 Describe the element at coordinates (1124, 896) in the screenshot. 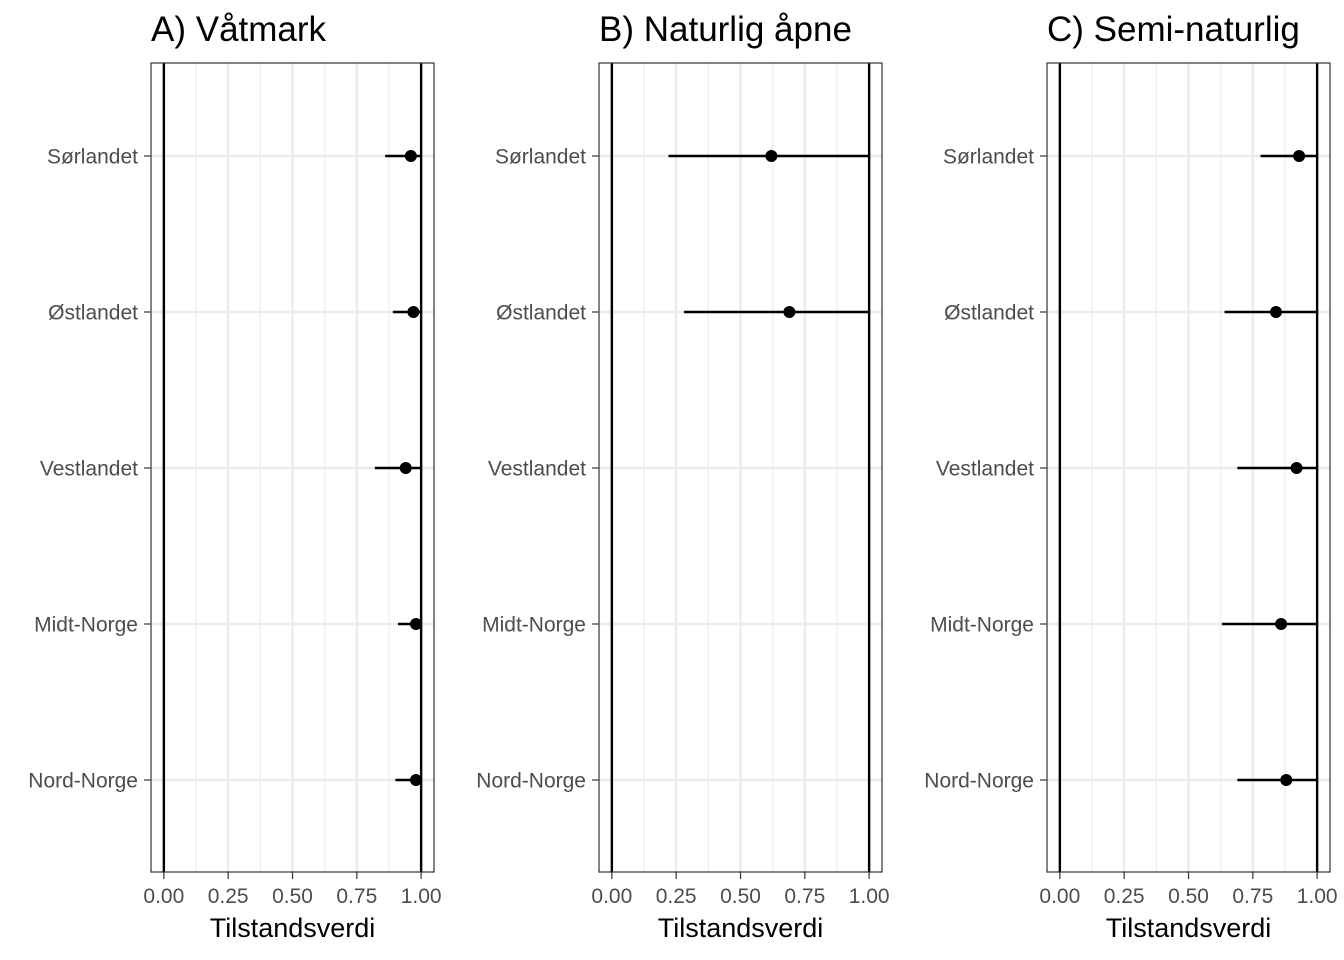

I see `panel-2-x-tick-label: 0.25` at that location.